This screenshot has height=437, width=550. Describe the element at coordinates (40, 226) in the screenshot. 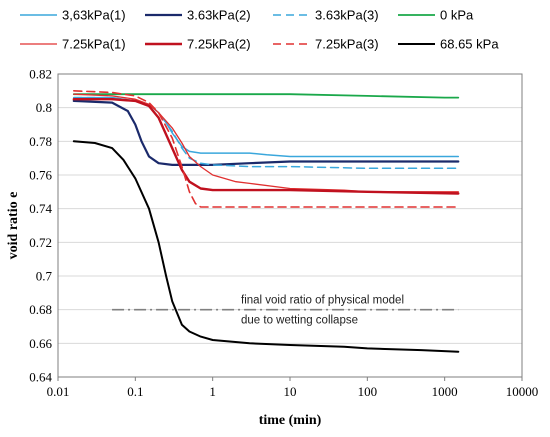

I see `y-axis-ticks: 0.64 0.66 0.68 0.7 0.72 0.74 0.76 0.78 0.8 0.82` at that location.